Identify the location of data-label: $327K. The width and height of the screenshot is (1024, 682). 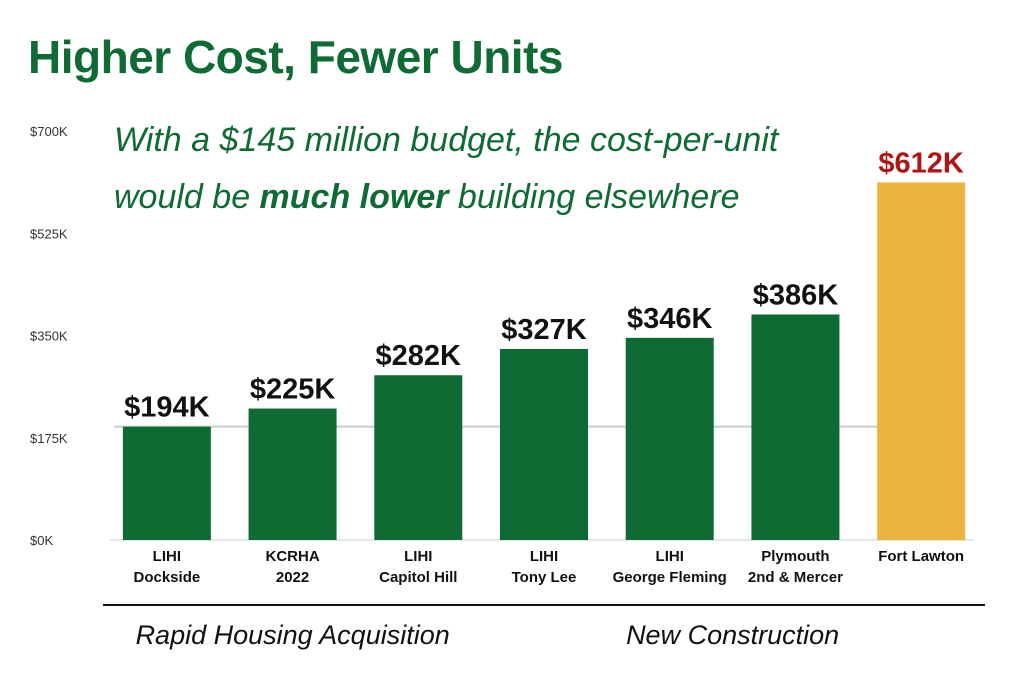
(544, 330).